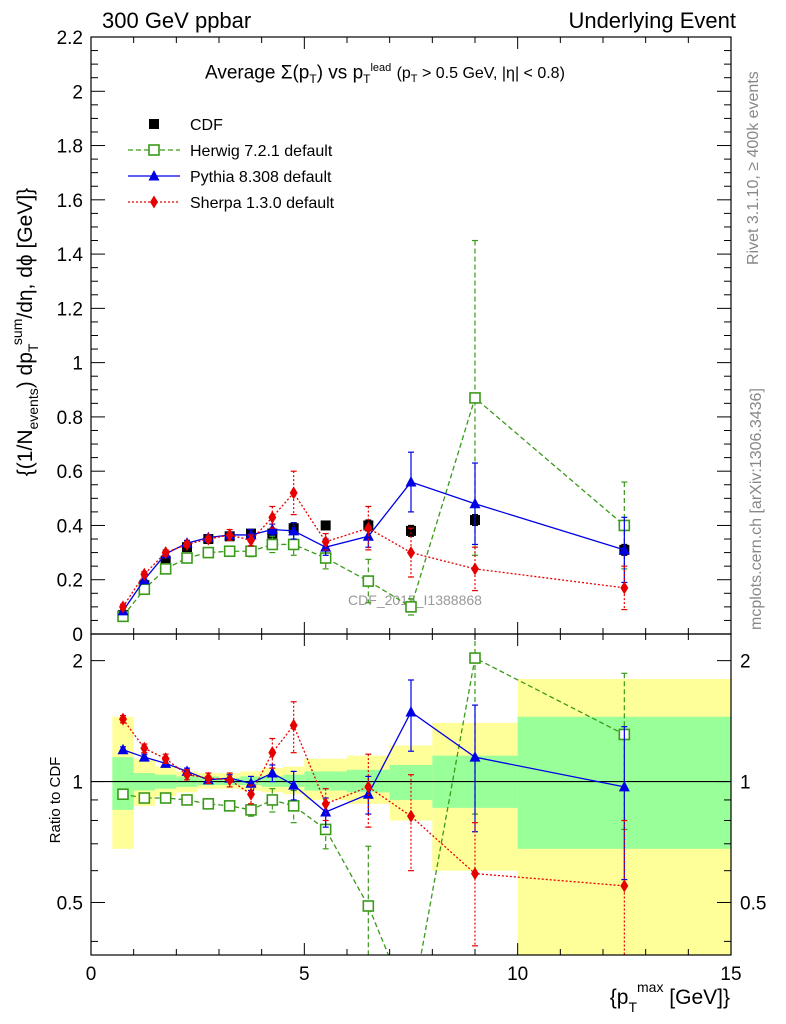 This screenshot has width=786, height=1024. What do you see at coordinates (745, 783) in the screenshot?
I see `y-tick-label-right: 1` at bounding box center [745, 783].